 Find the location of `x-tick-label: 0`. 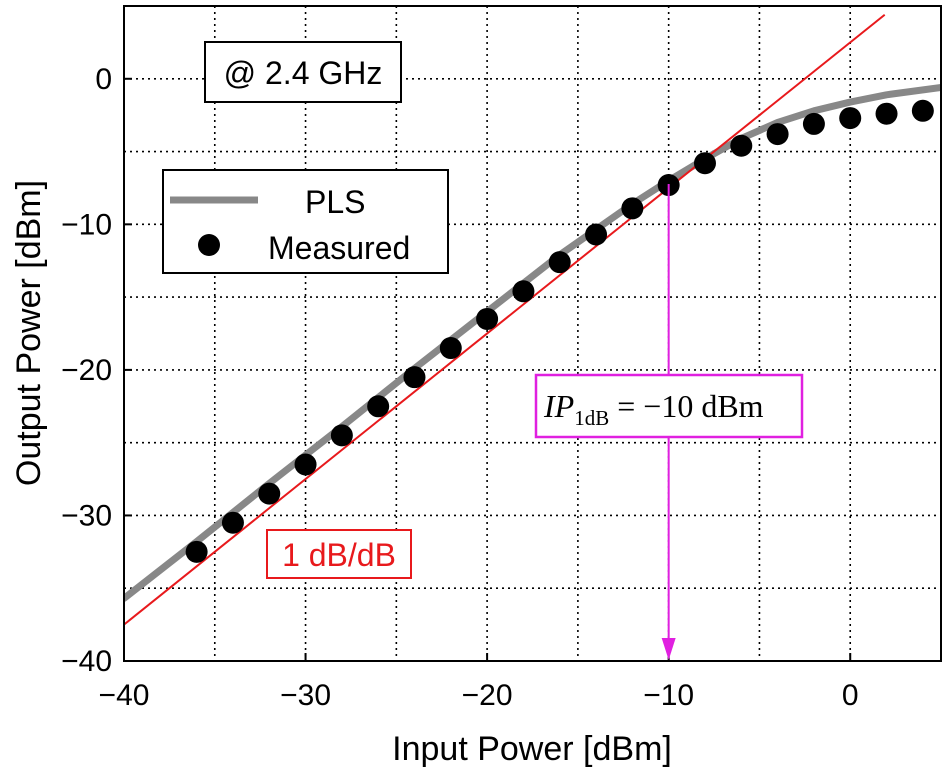

x-tick-label: 0 is located at coordinates (850, 695).